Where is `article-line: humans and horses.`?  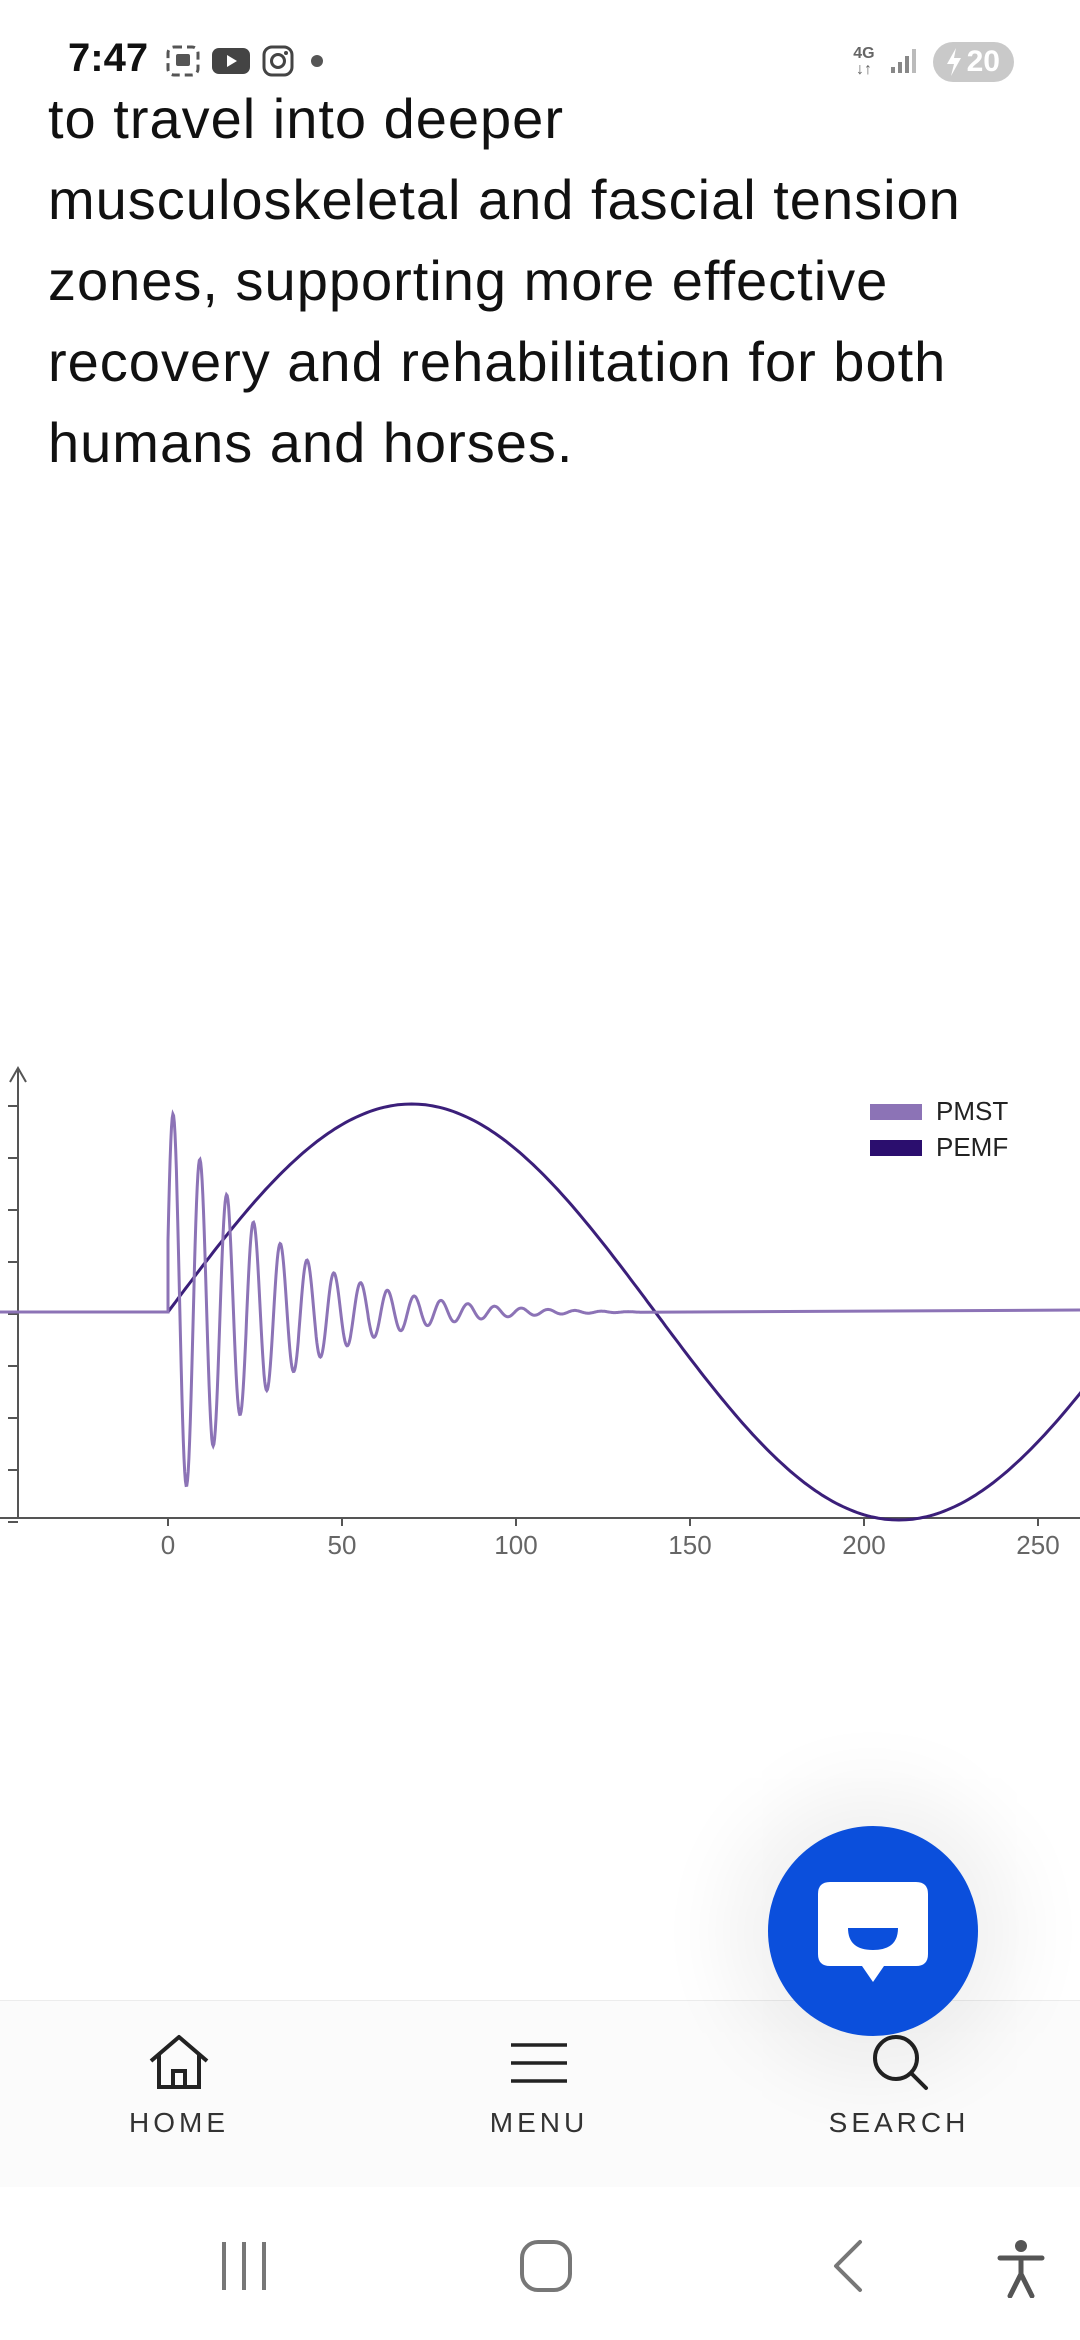 article-line: humans and horses. is located at coordinates (311, 442).